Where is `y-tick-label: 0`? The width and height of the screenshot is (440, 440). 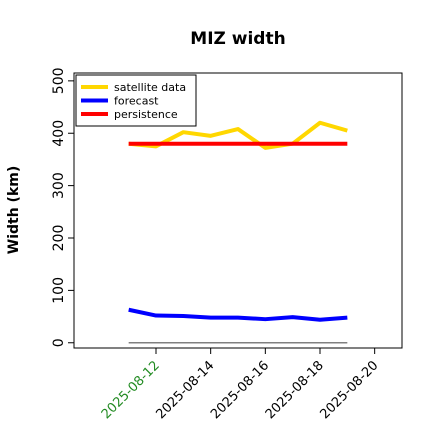
y-tick-label: 0 is located at coordinates (59, 342).